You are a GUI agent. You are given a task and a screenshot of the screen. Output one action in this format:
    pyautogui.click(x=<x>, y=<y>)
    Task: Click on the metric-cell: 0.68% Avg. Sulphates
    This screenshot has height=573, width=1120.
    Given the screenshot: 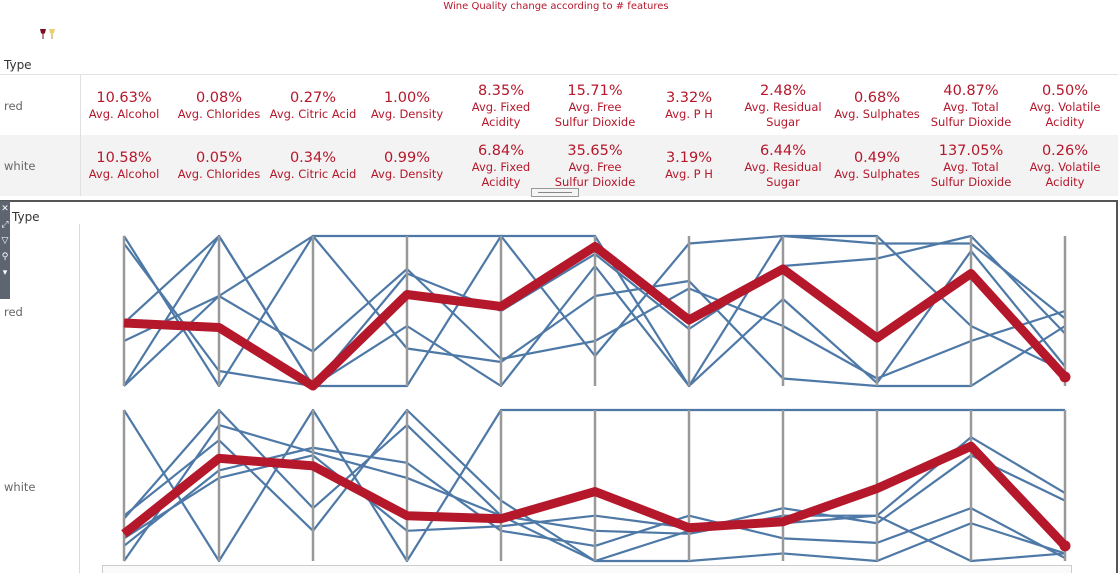 What is the action you would take?
    pyautogui.click(x=877, y=105)
    